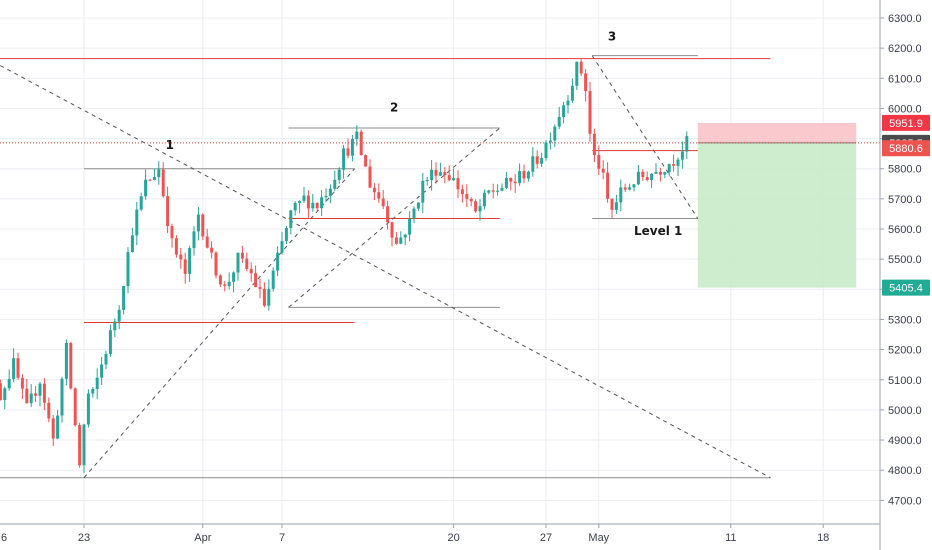  What do you see at coordinates (905, 320) in the screenshot?
I see `y-tick-label: 5300.0` at bounding box center [905, 320].